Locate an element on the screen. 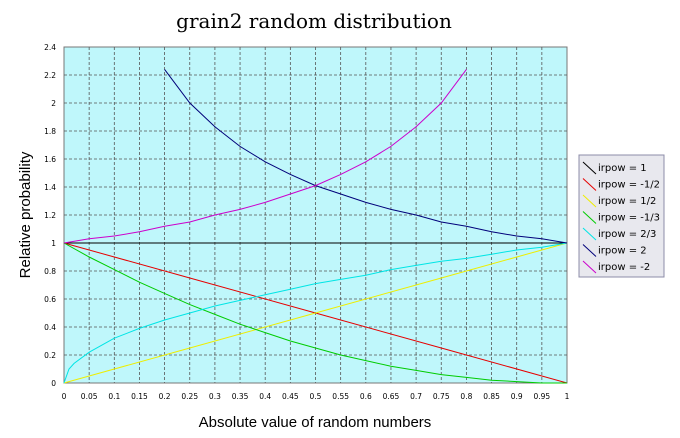 This screenshot has width=680, height=438. y-tick-label: 2.4 is located at coordinates (50, 47).